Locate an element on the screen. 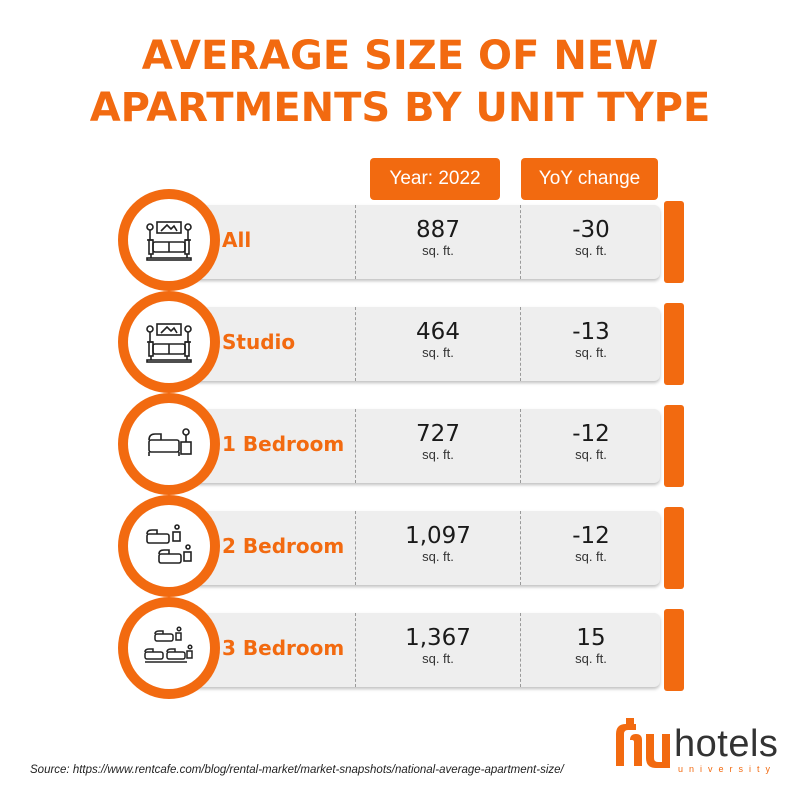 The height and width of the screenshot is (800, 800). year-2022-cell: 887 sq. ft. is located at coordinates (438, 237).